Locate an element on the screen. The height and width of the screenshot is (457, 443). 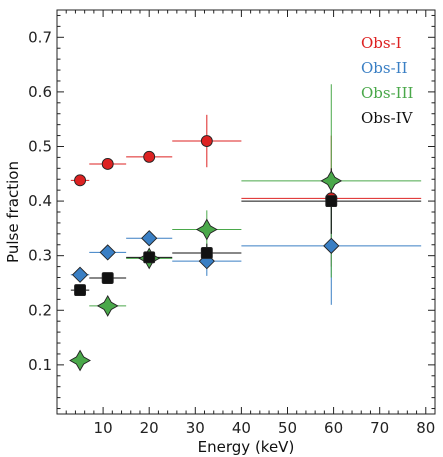
legend-obs-i: Obs-I is located at coordinates (381, 43).